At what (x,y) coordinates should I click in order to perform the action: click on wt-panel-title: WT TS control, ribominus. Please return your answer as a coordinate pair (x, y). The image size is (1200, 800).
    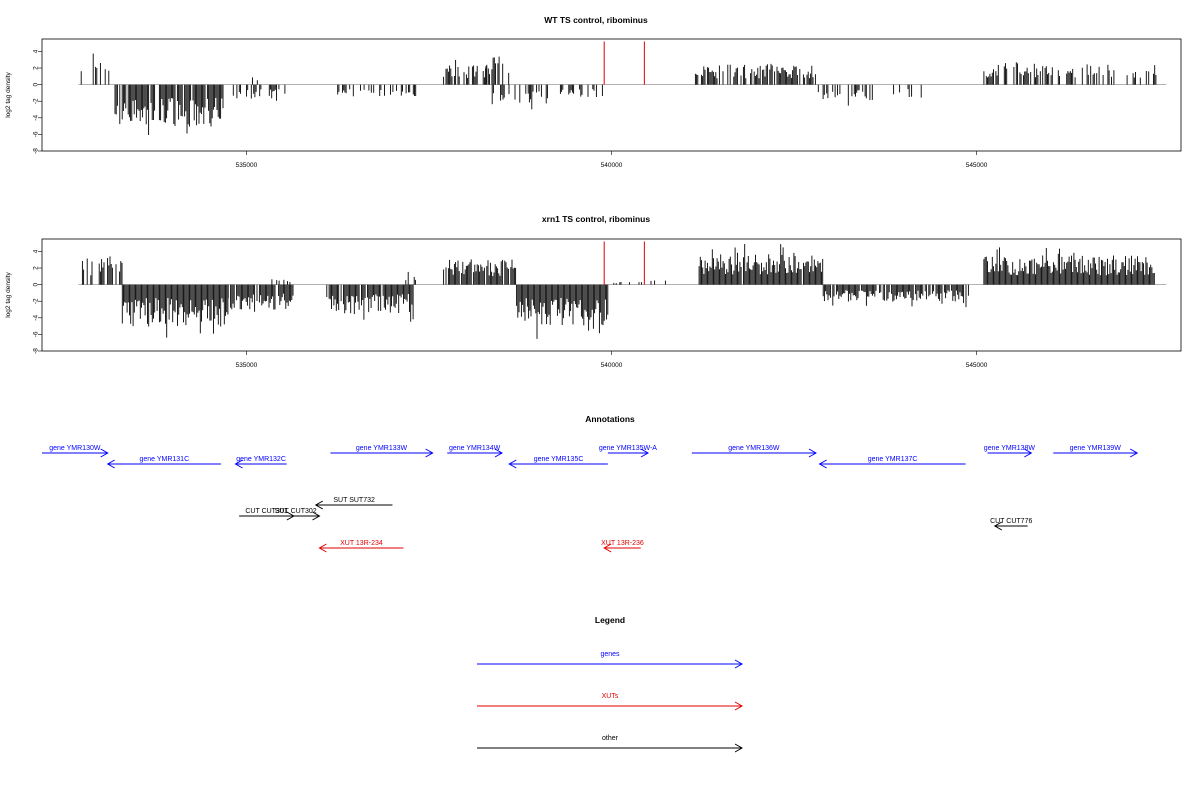
    Looking at the image, I should click on (596, 20).